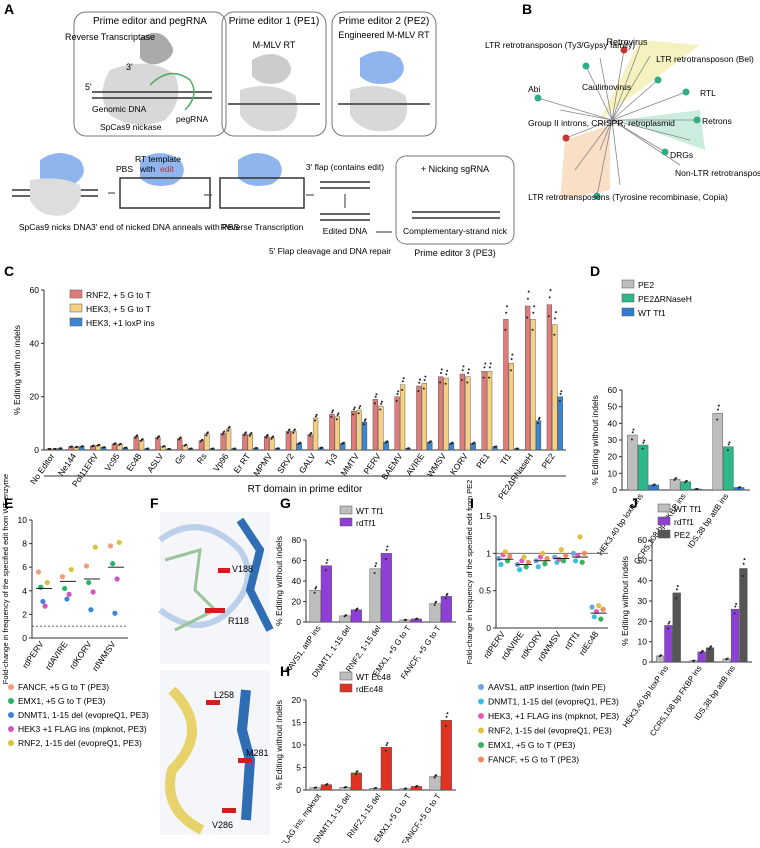 The width and height of the screenshot is (760, 848). I want to click on legend-entry: WT Tf1, so click(688, 509).